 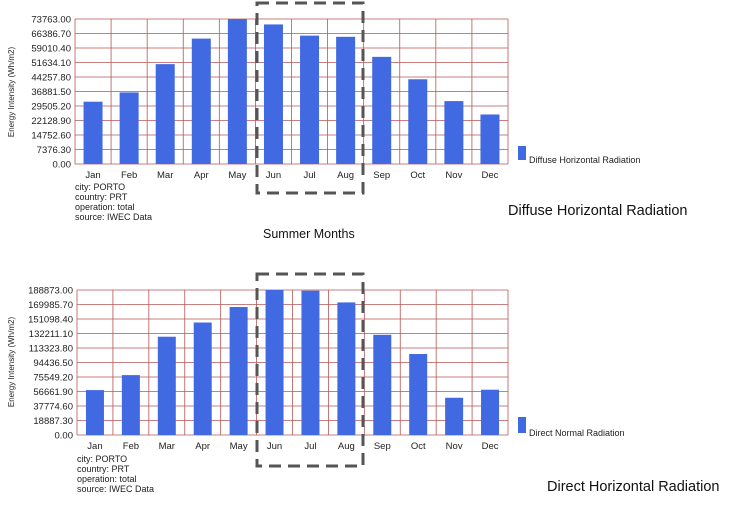 I want to click on y-tick-label: 14752.60, so click(x=51, y=136).